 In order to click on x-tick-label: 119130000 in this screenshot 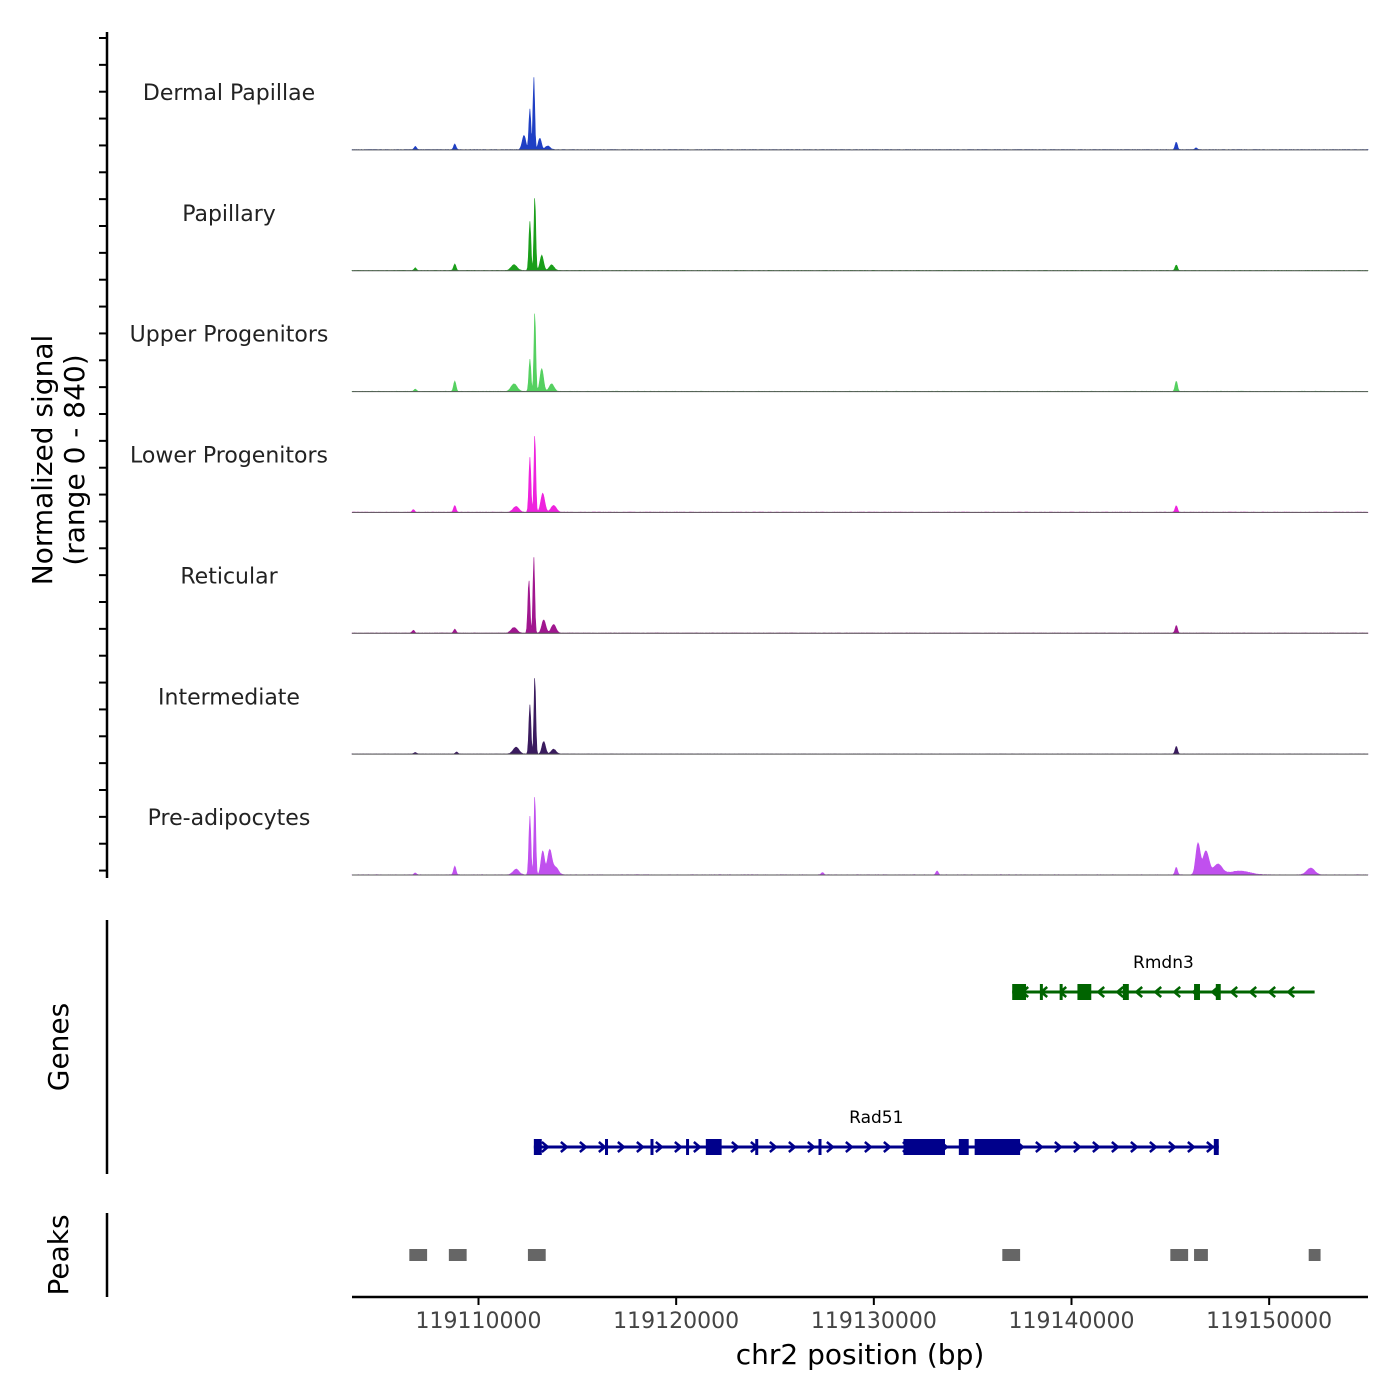, I will do `click(874, 1321)`.